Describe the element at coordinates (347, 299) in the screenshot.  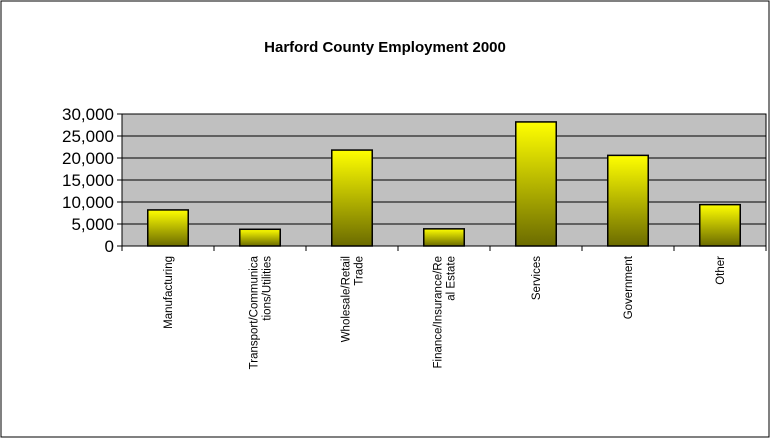
I see `x-tick-label: Wholesale/Retail` at that location.